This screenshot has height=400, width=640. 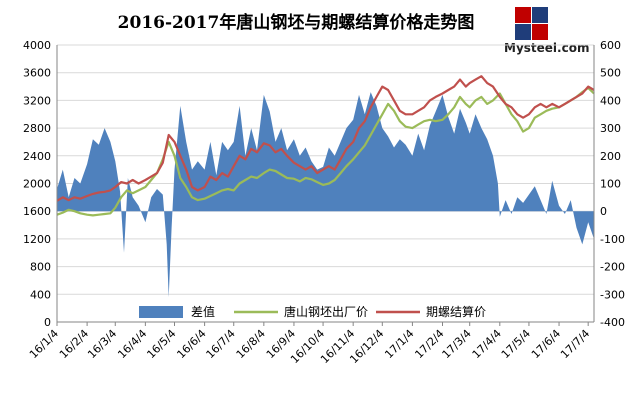 What do you see at coordinates (456, 311) in the screenshot?
I see `legend-label-rebar: 期螺结算价` at bounding box center [456, 311].